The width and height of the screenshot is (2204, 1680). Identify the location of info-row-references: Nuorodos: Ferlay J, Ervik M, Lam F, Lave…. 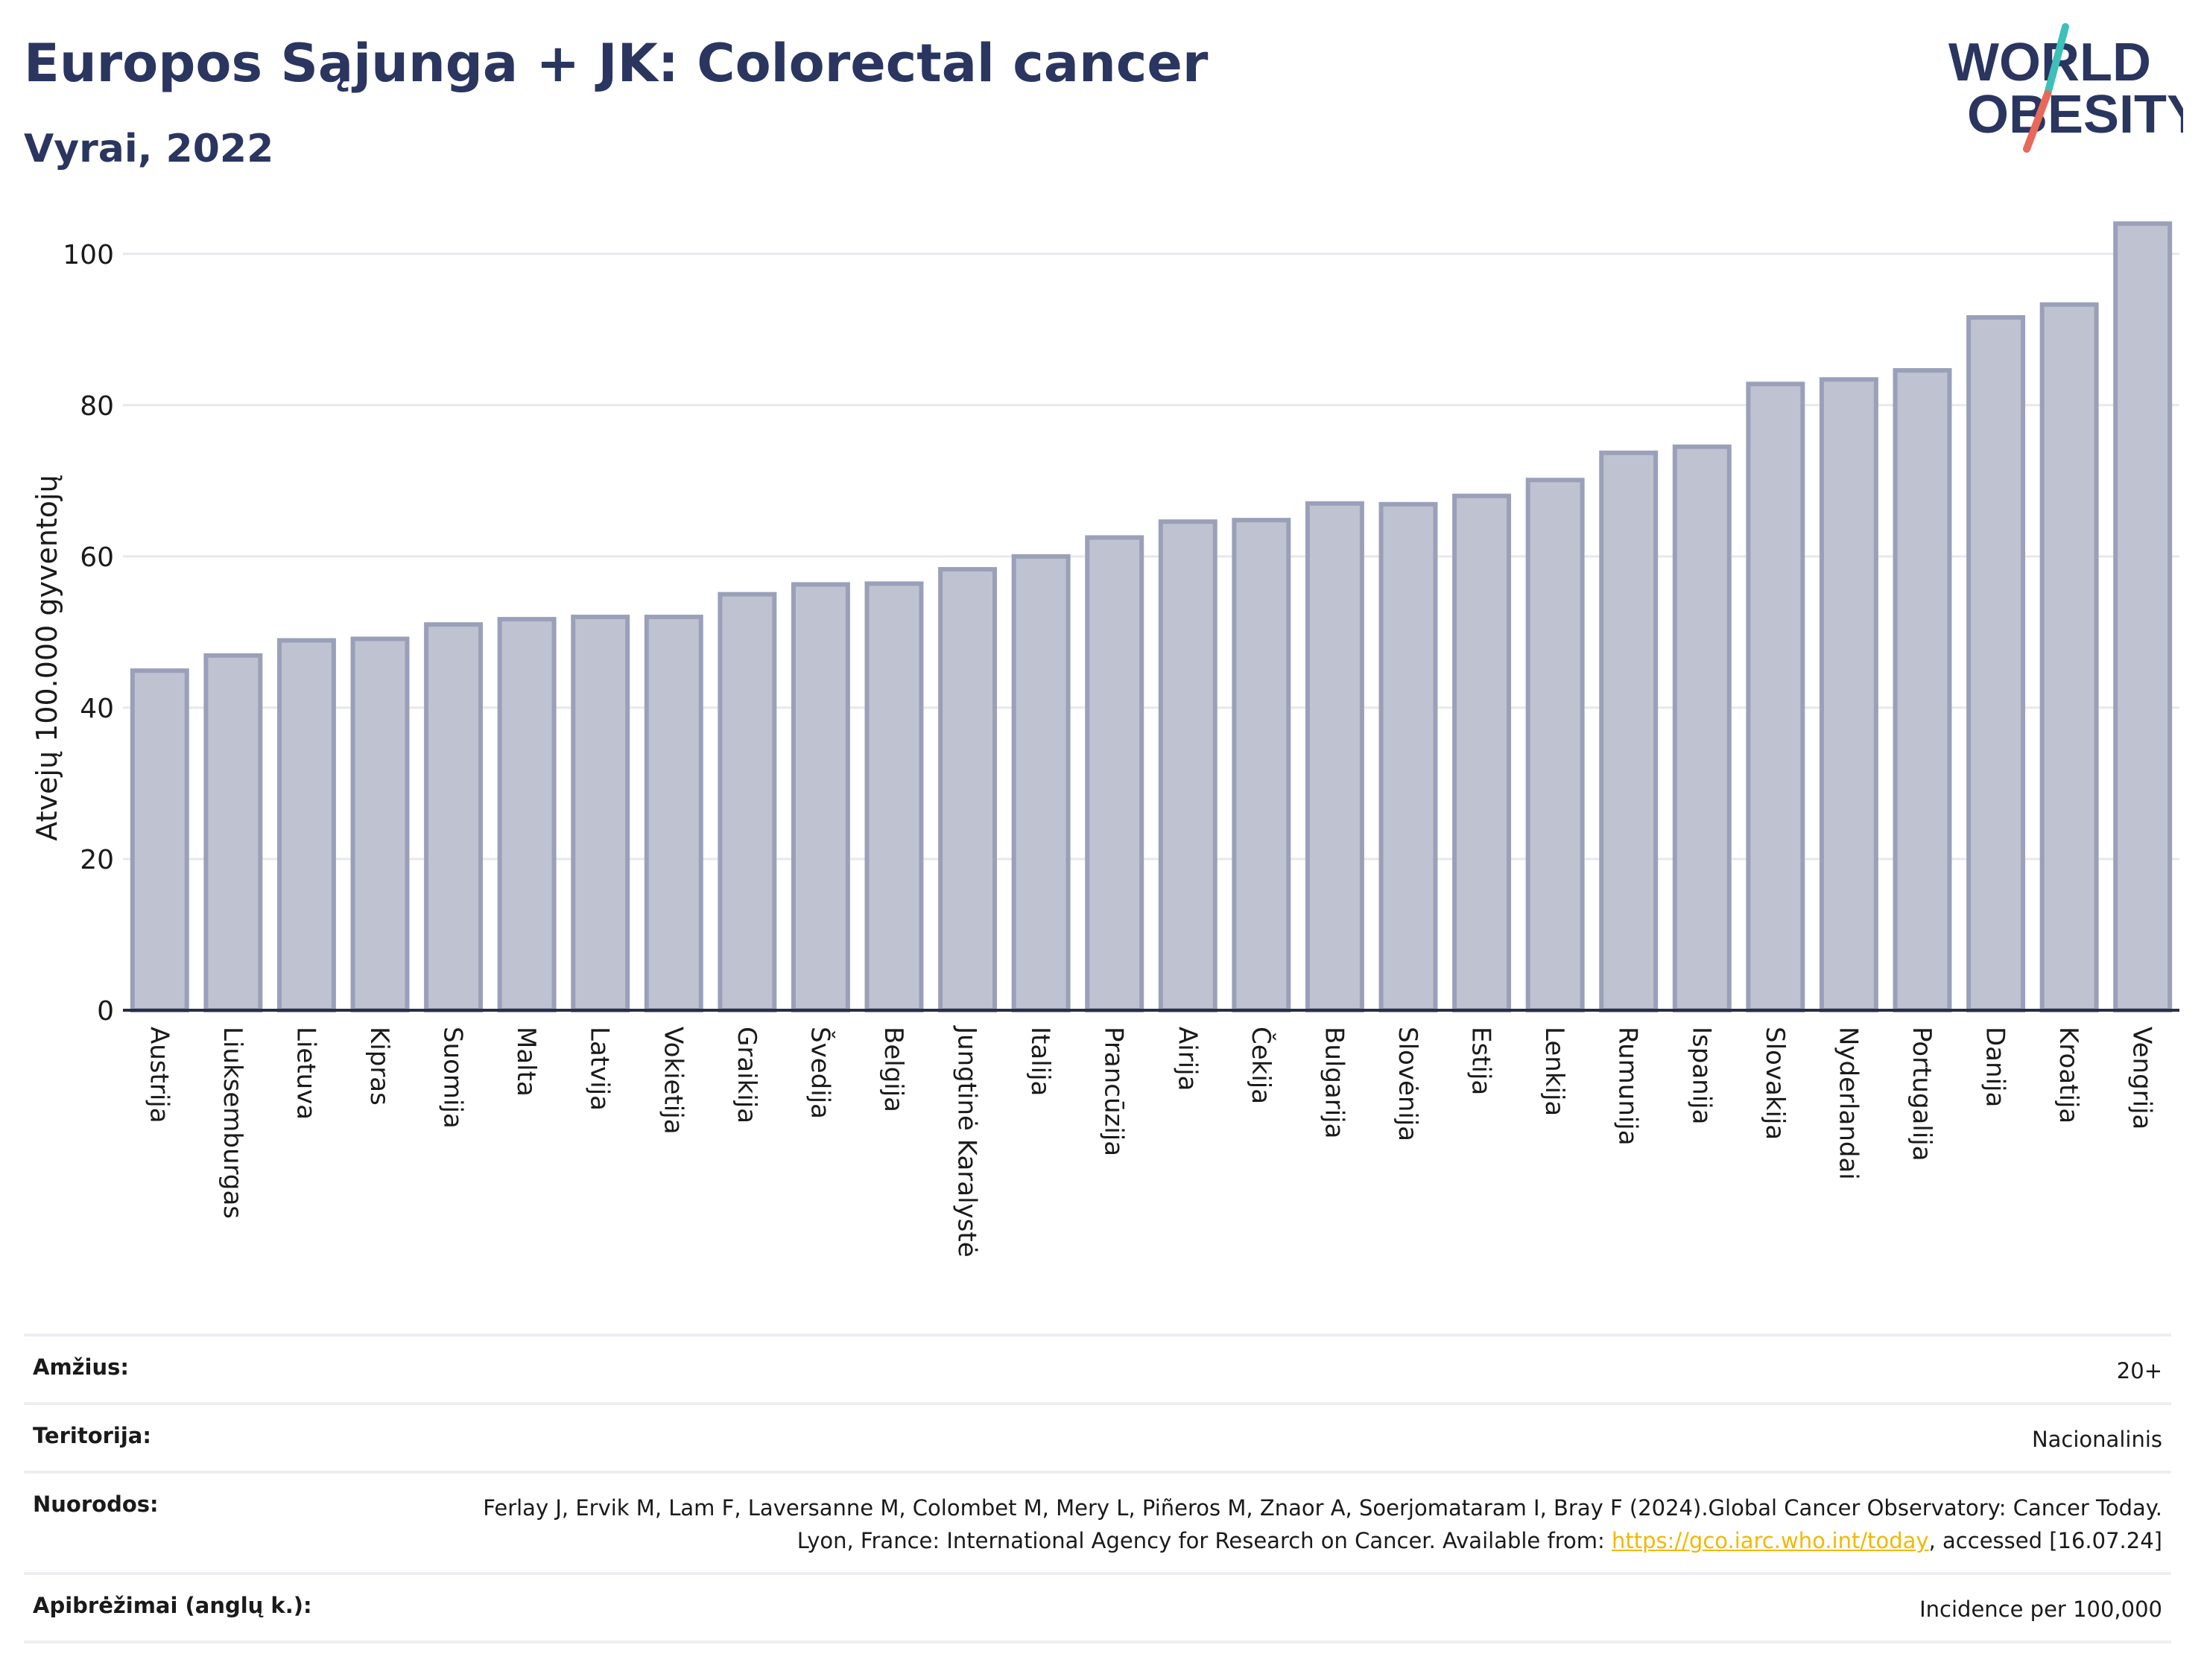
(1097, 1521).